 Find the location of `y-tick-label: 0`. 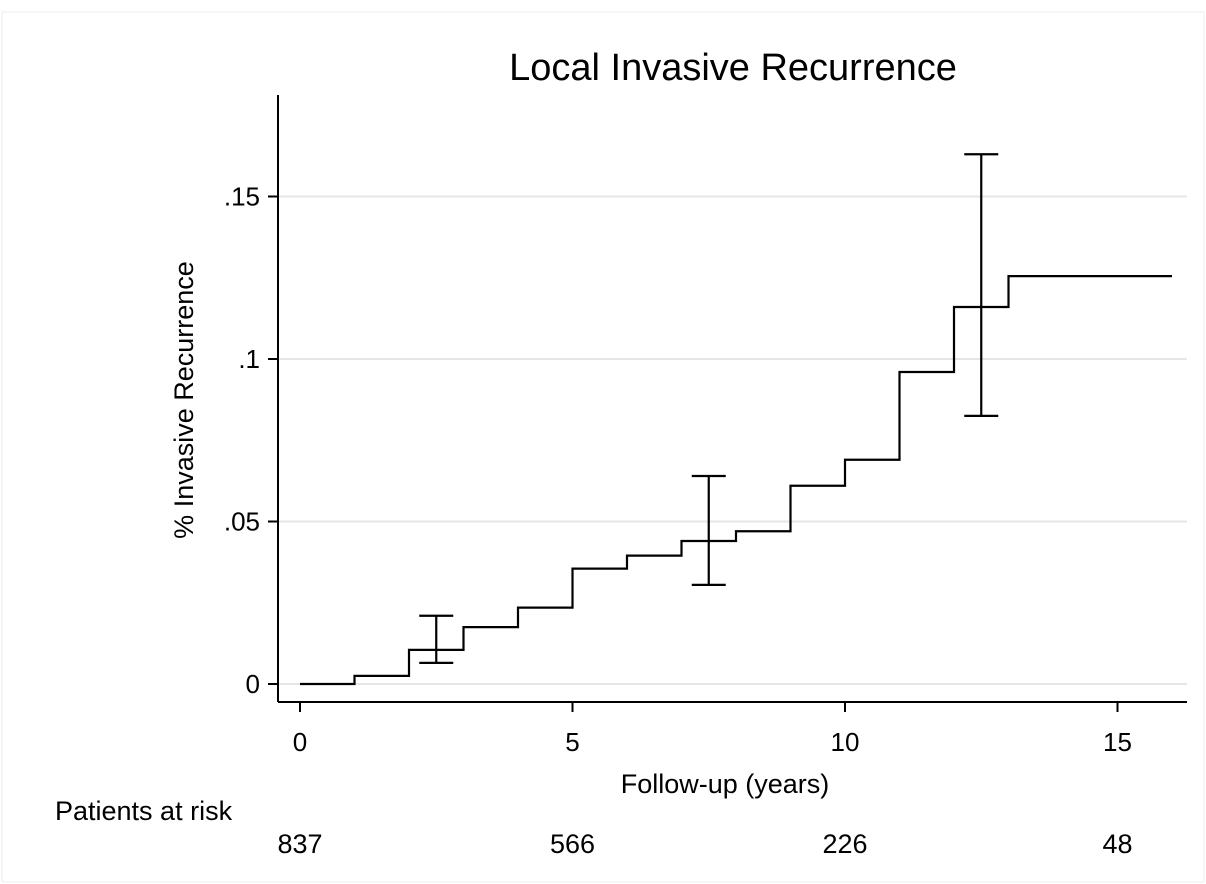

y-tick-label: 0 is located at coordinates (253, 684).